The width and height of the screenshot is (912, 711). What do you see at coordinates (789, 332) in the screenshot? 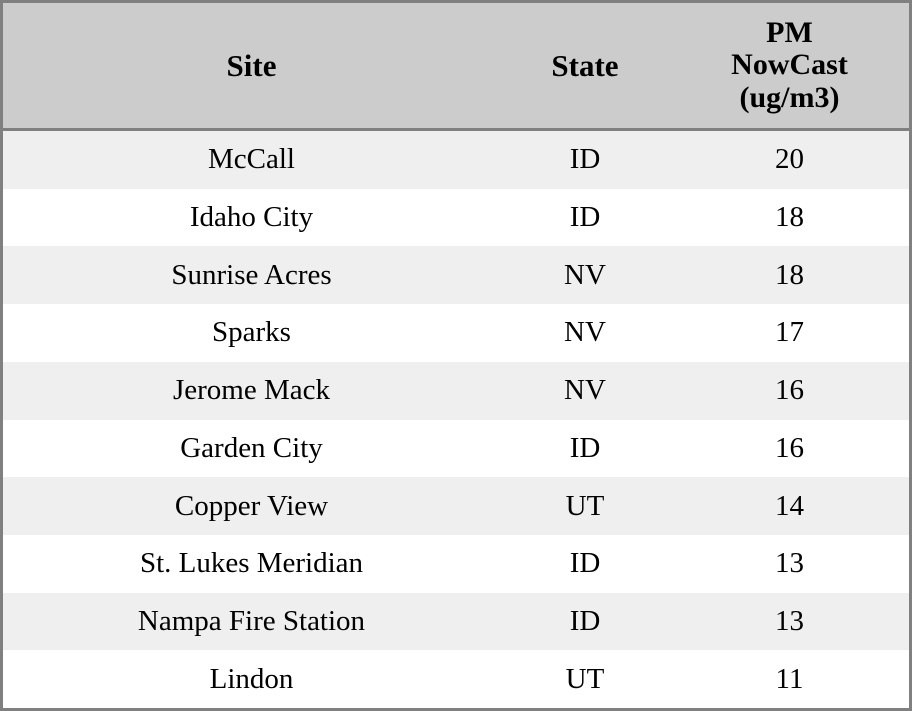
I see `cell-pm-nowcast: 17` at bounding box center [789, 332].